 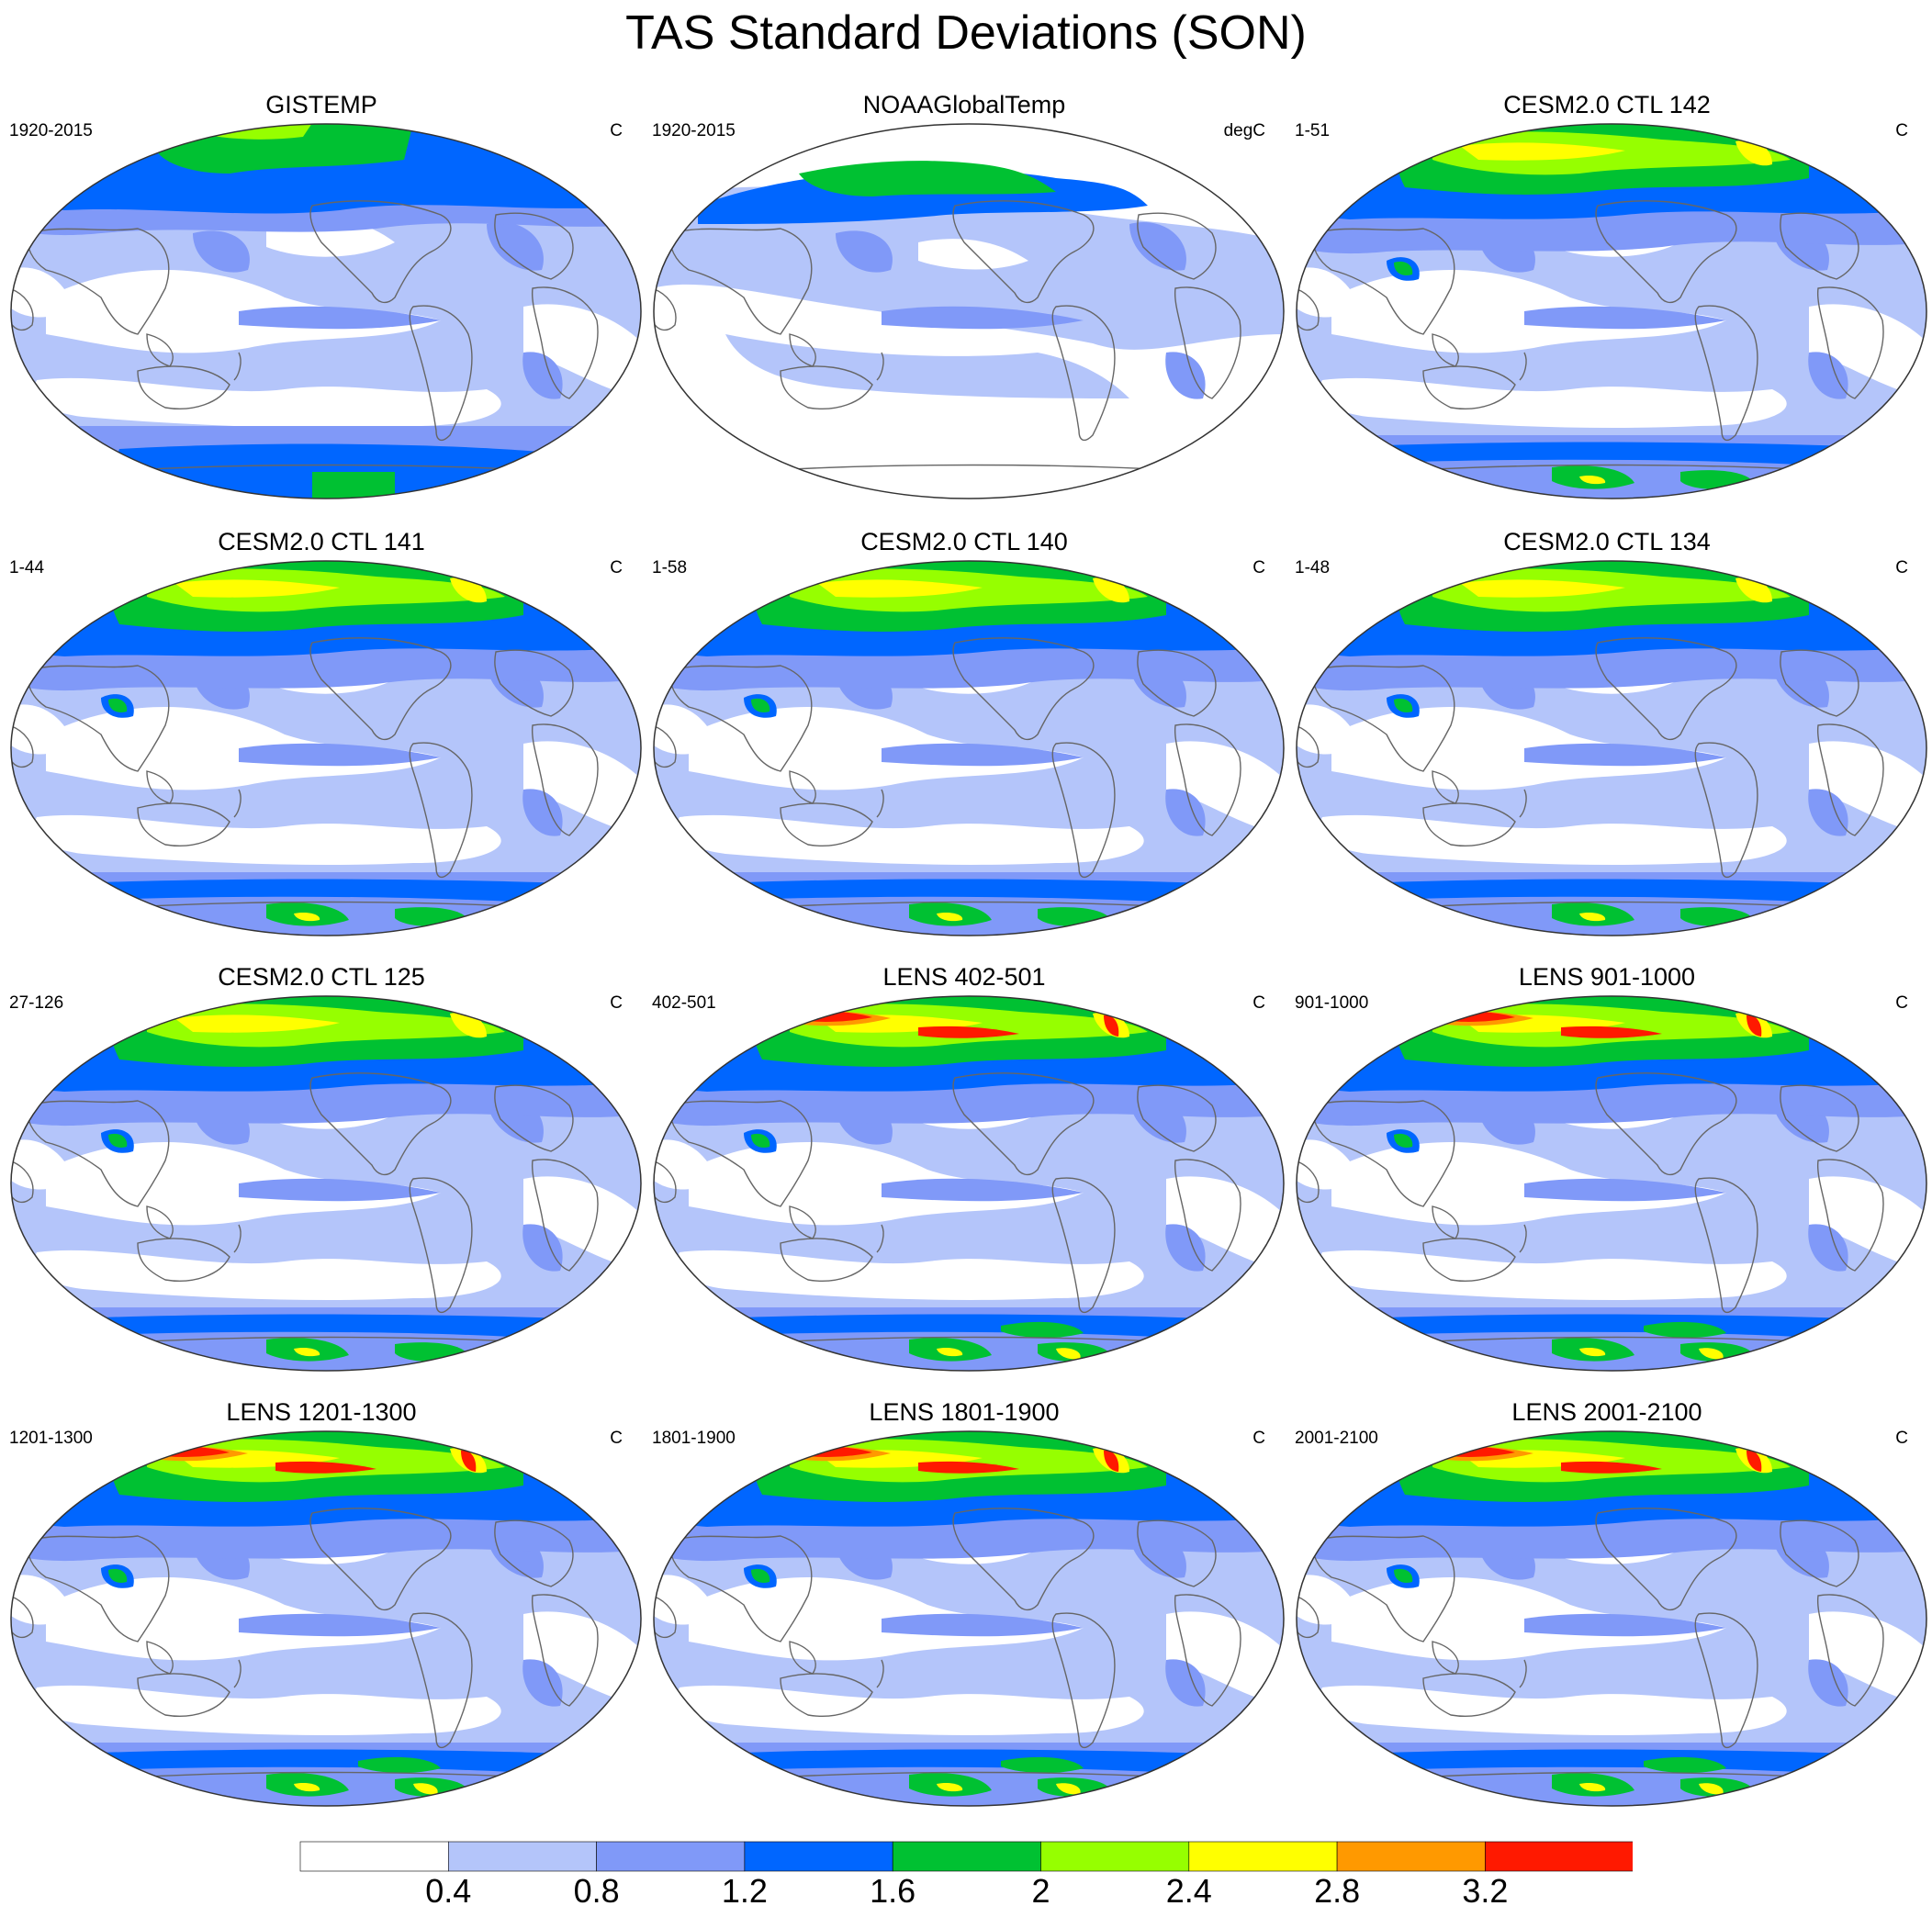 I want to click on colorbar-level-label: 2.4, so click(x=1188, y=1891).